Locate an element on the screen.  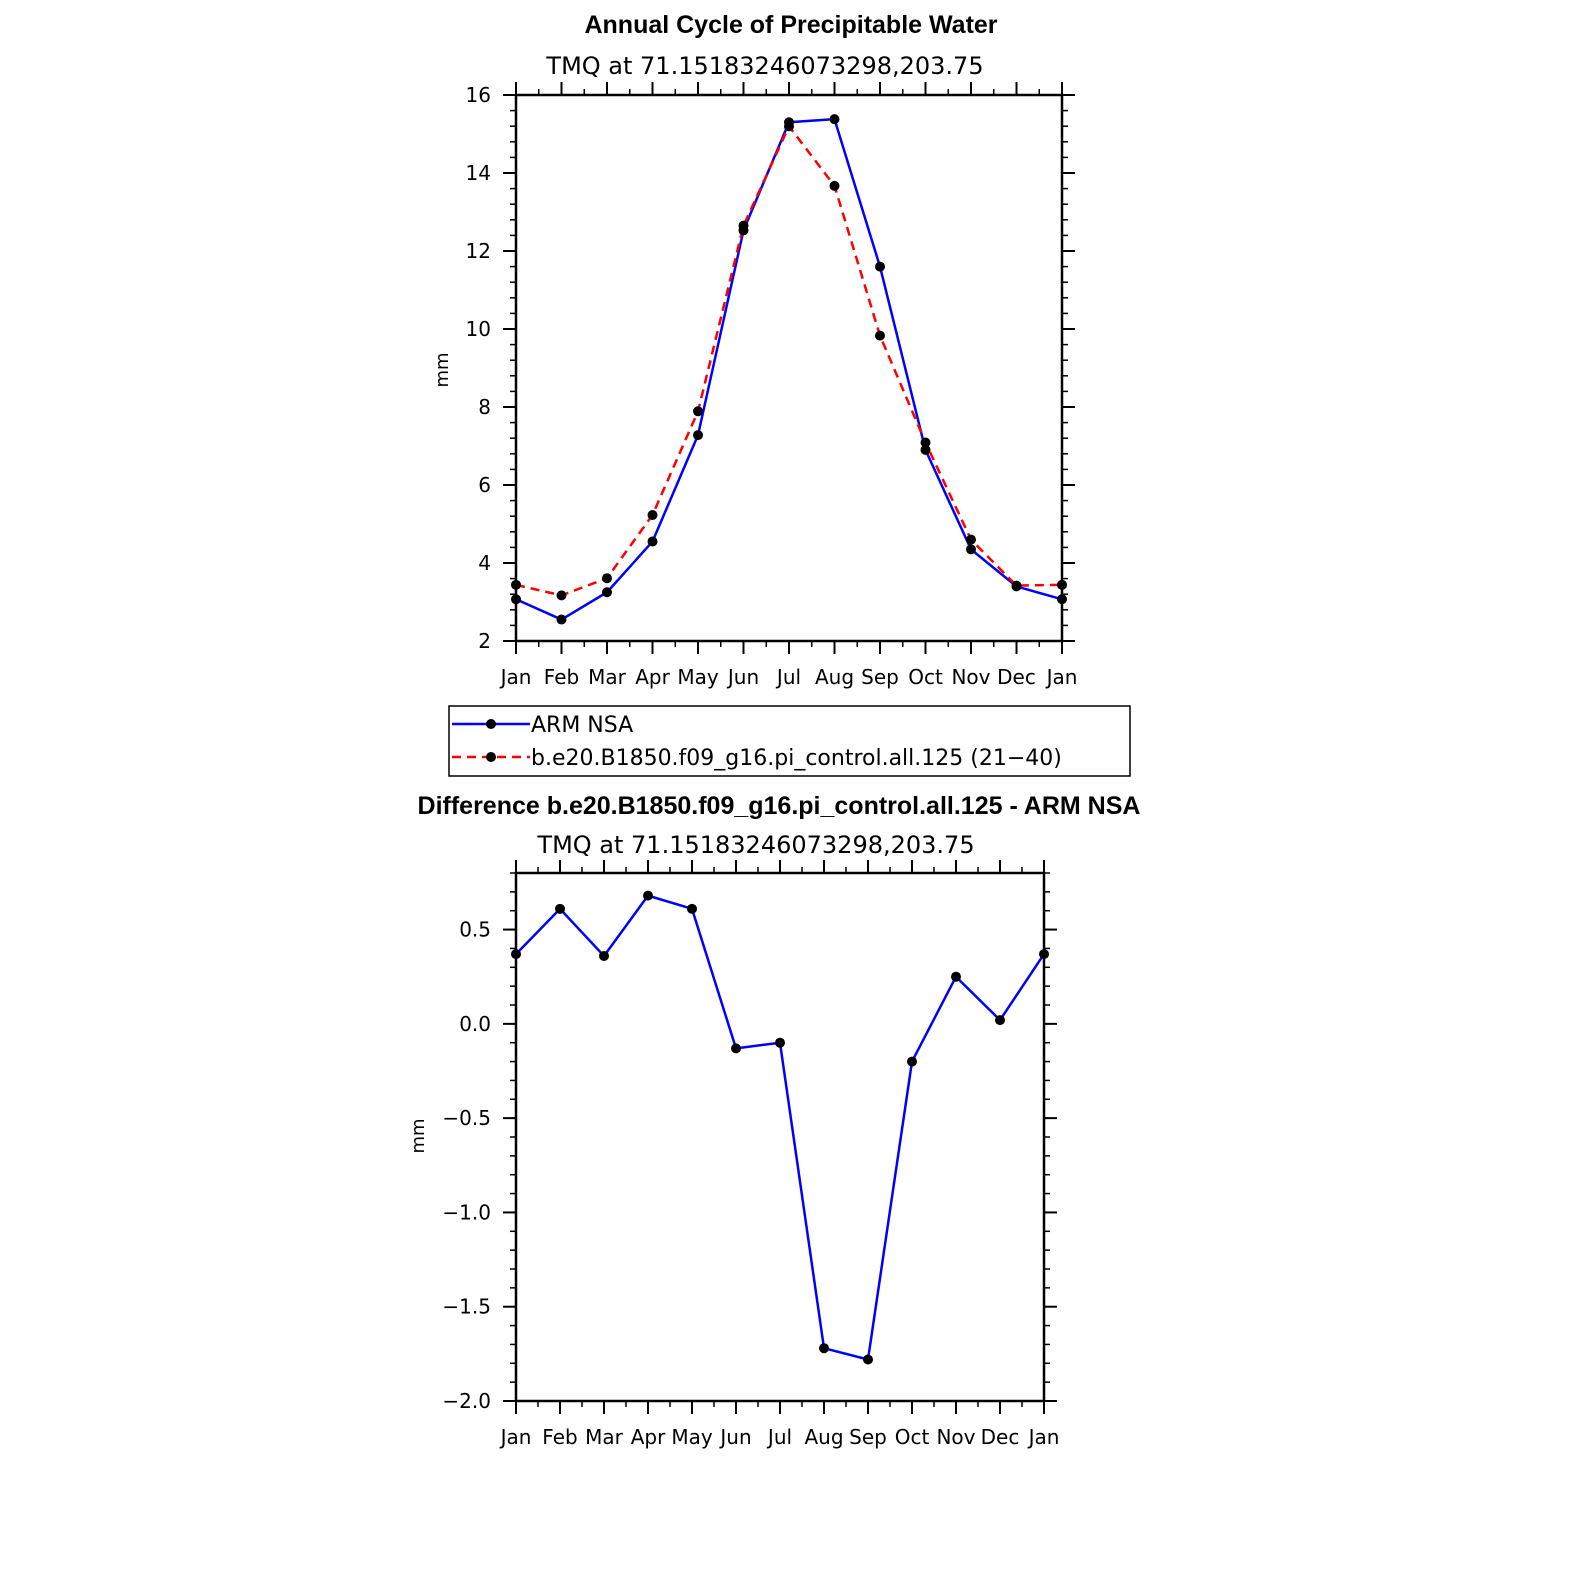
y-tick-label: 12 is located at coordinates (478, 251).